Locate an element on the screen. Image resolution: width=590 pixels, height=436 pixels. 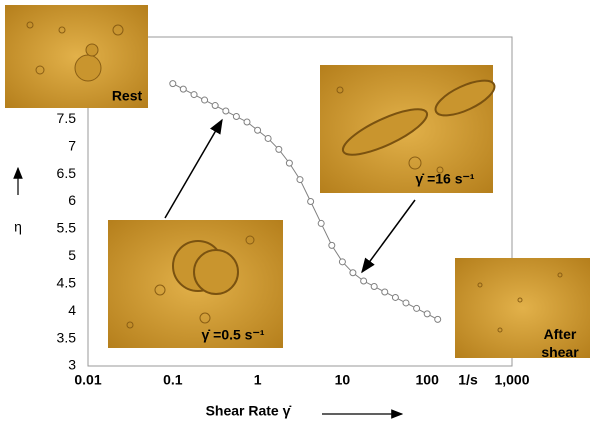
photo-rest: Rest is located at coordinates (76, 56).